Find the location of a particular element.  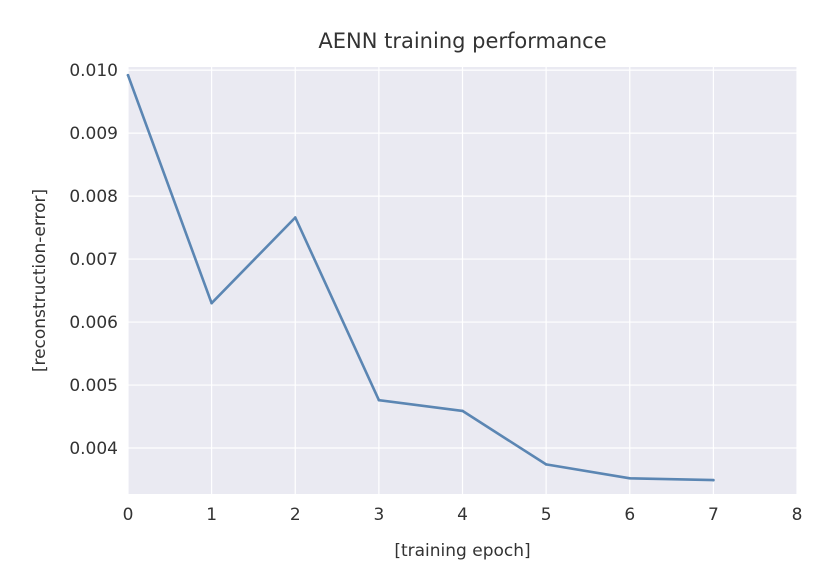

y-tick-label: 0.010 is located at coordinates (93, 71).